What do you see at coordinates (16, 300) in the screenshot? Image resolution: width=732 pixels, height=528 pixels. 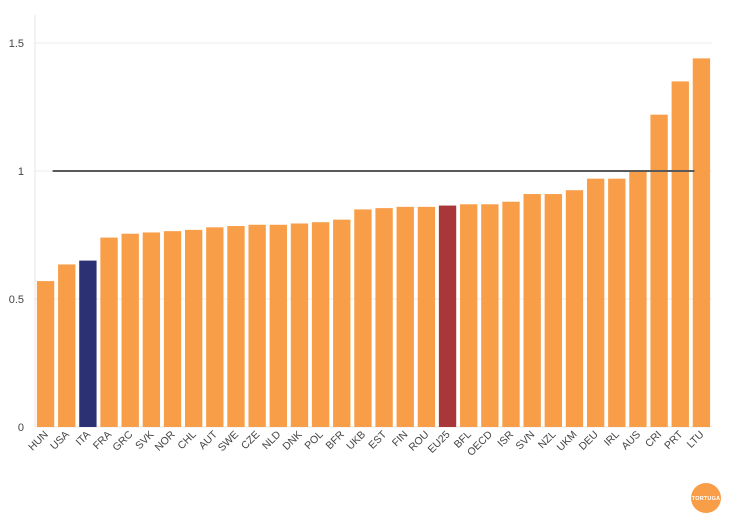 I see `y-tick-label: 0.5` at bounding box center [16, 300].